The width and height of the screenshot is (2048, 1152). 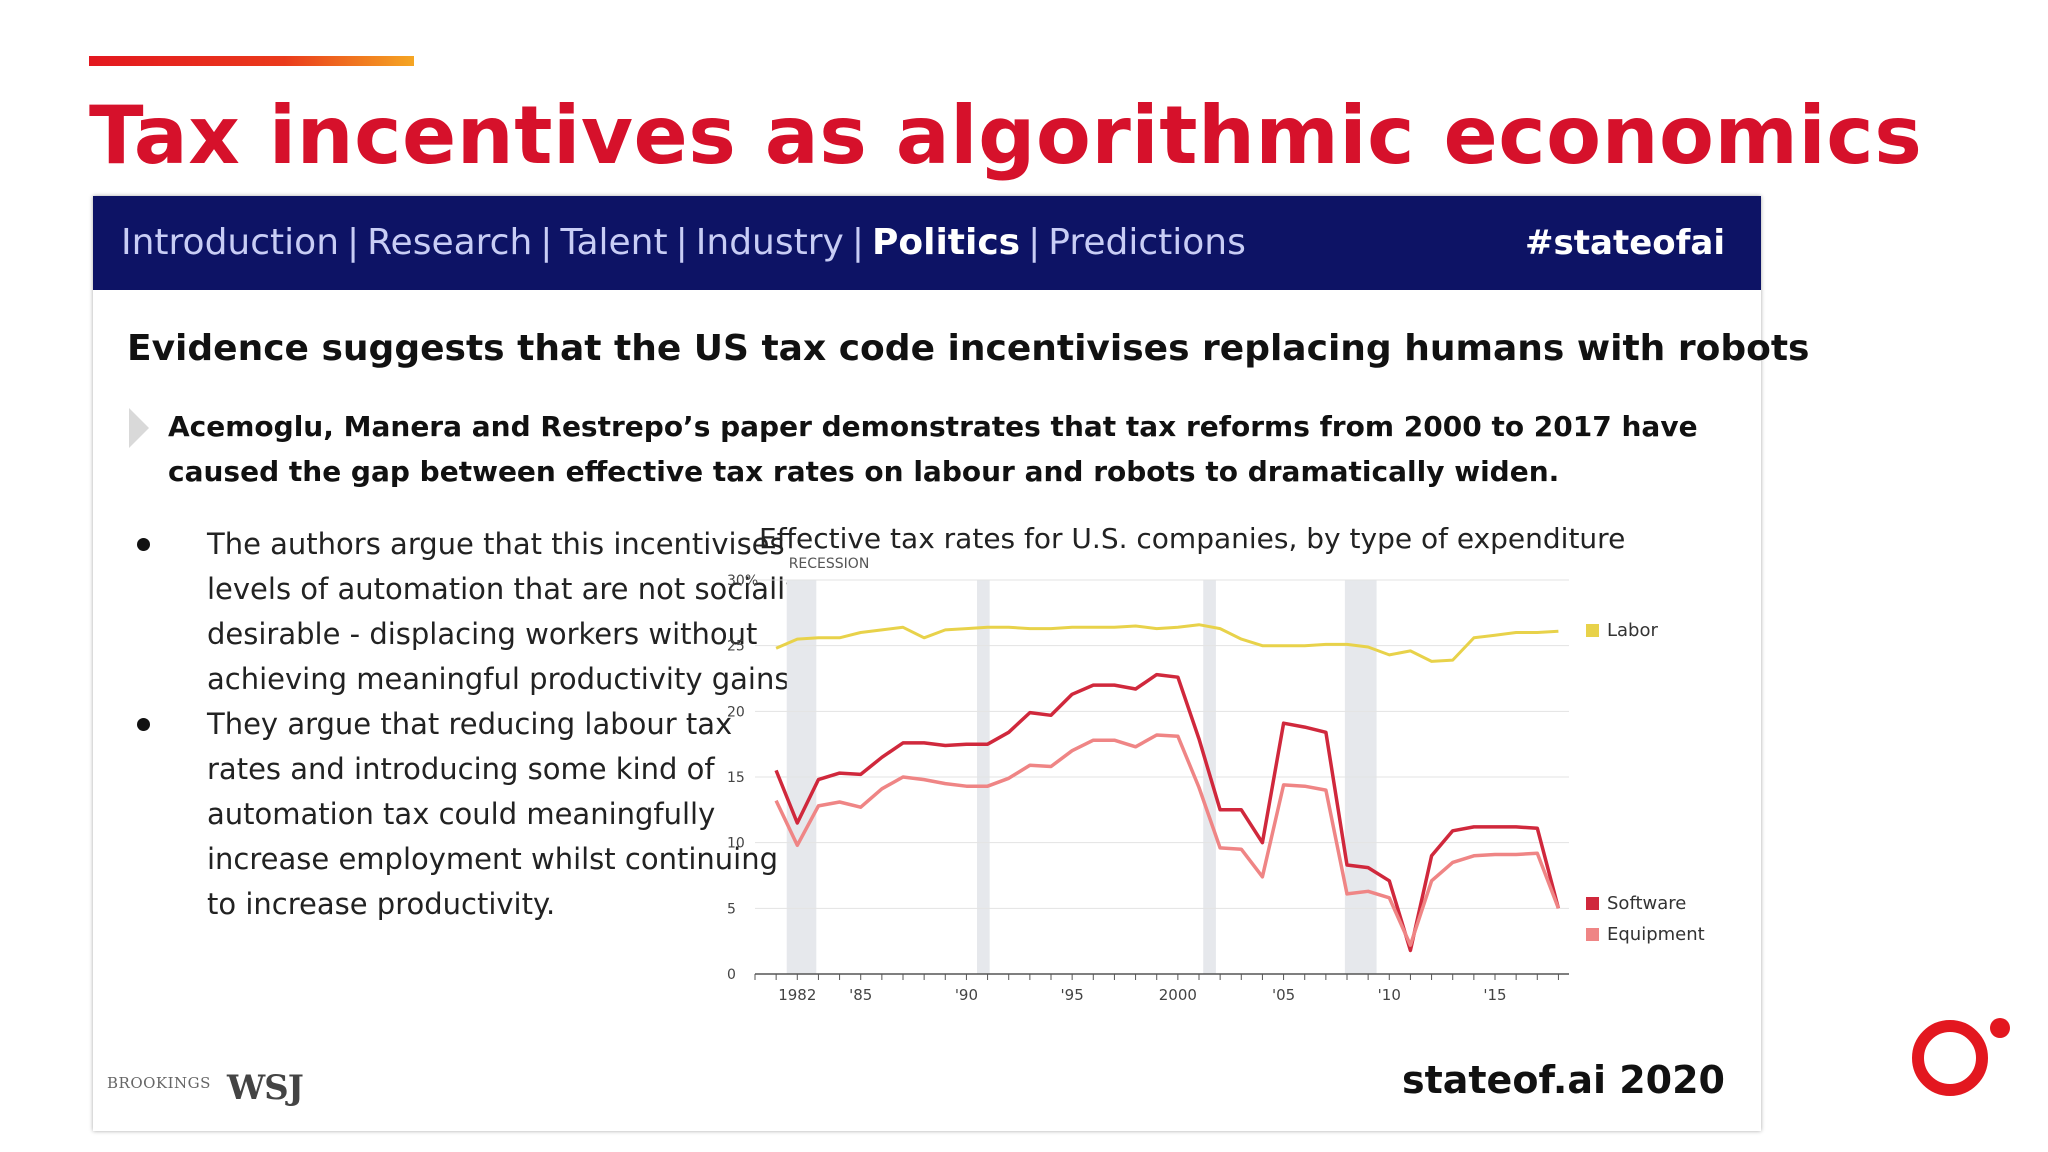 What do you see at coordinates (1072, 995) in the screenshot?
I see `x-tick-label: '95` at bounding box center [1072, 995].